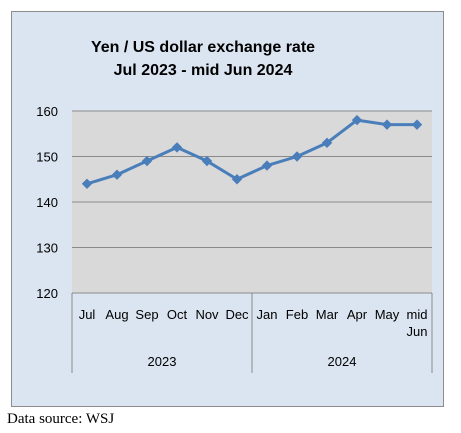 This screenshot has height=433, width=461. I want to click on x-tick-label: Dec, so click(237, 314).